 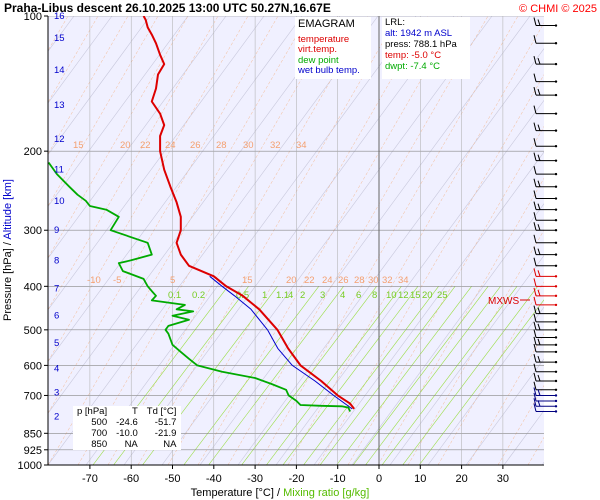 What do you see at coordinates (59, 16) in the screenshot?
I see `altitude-tick-label: 16` at bounding box center [59, 16].